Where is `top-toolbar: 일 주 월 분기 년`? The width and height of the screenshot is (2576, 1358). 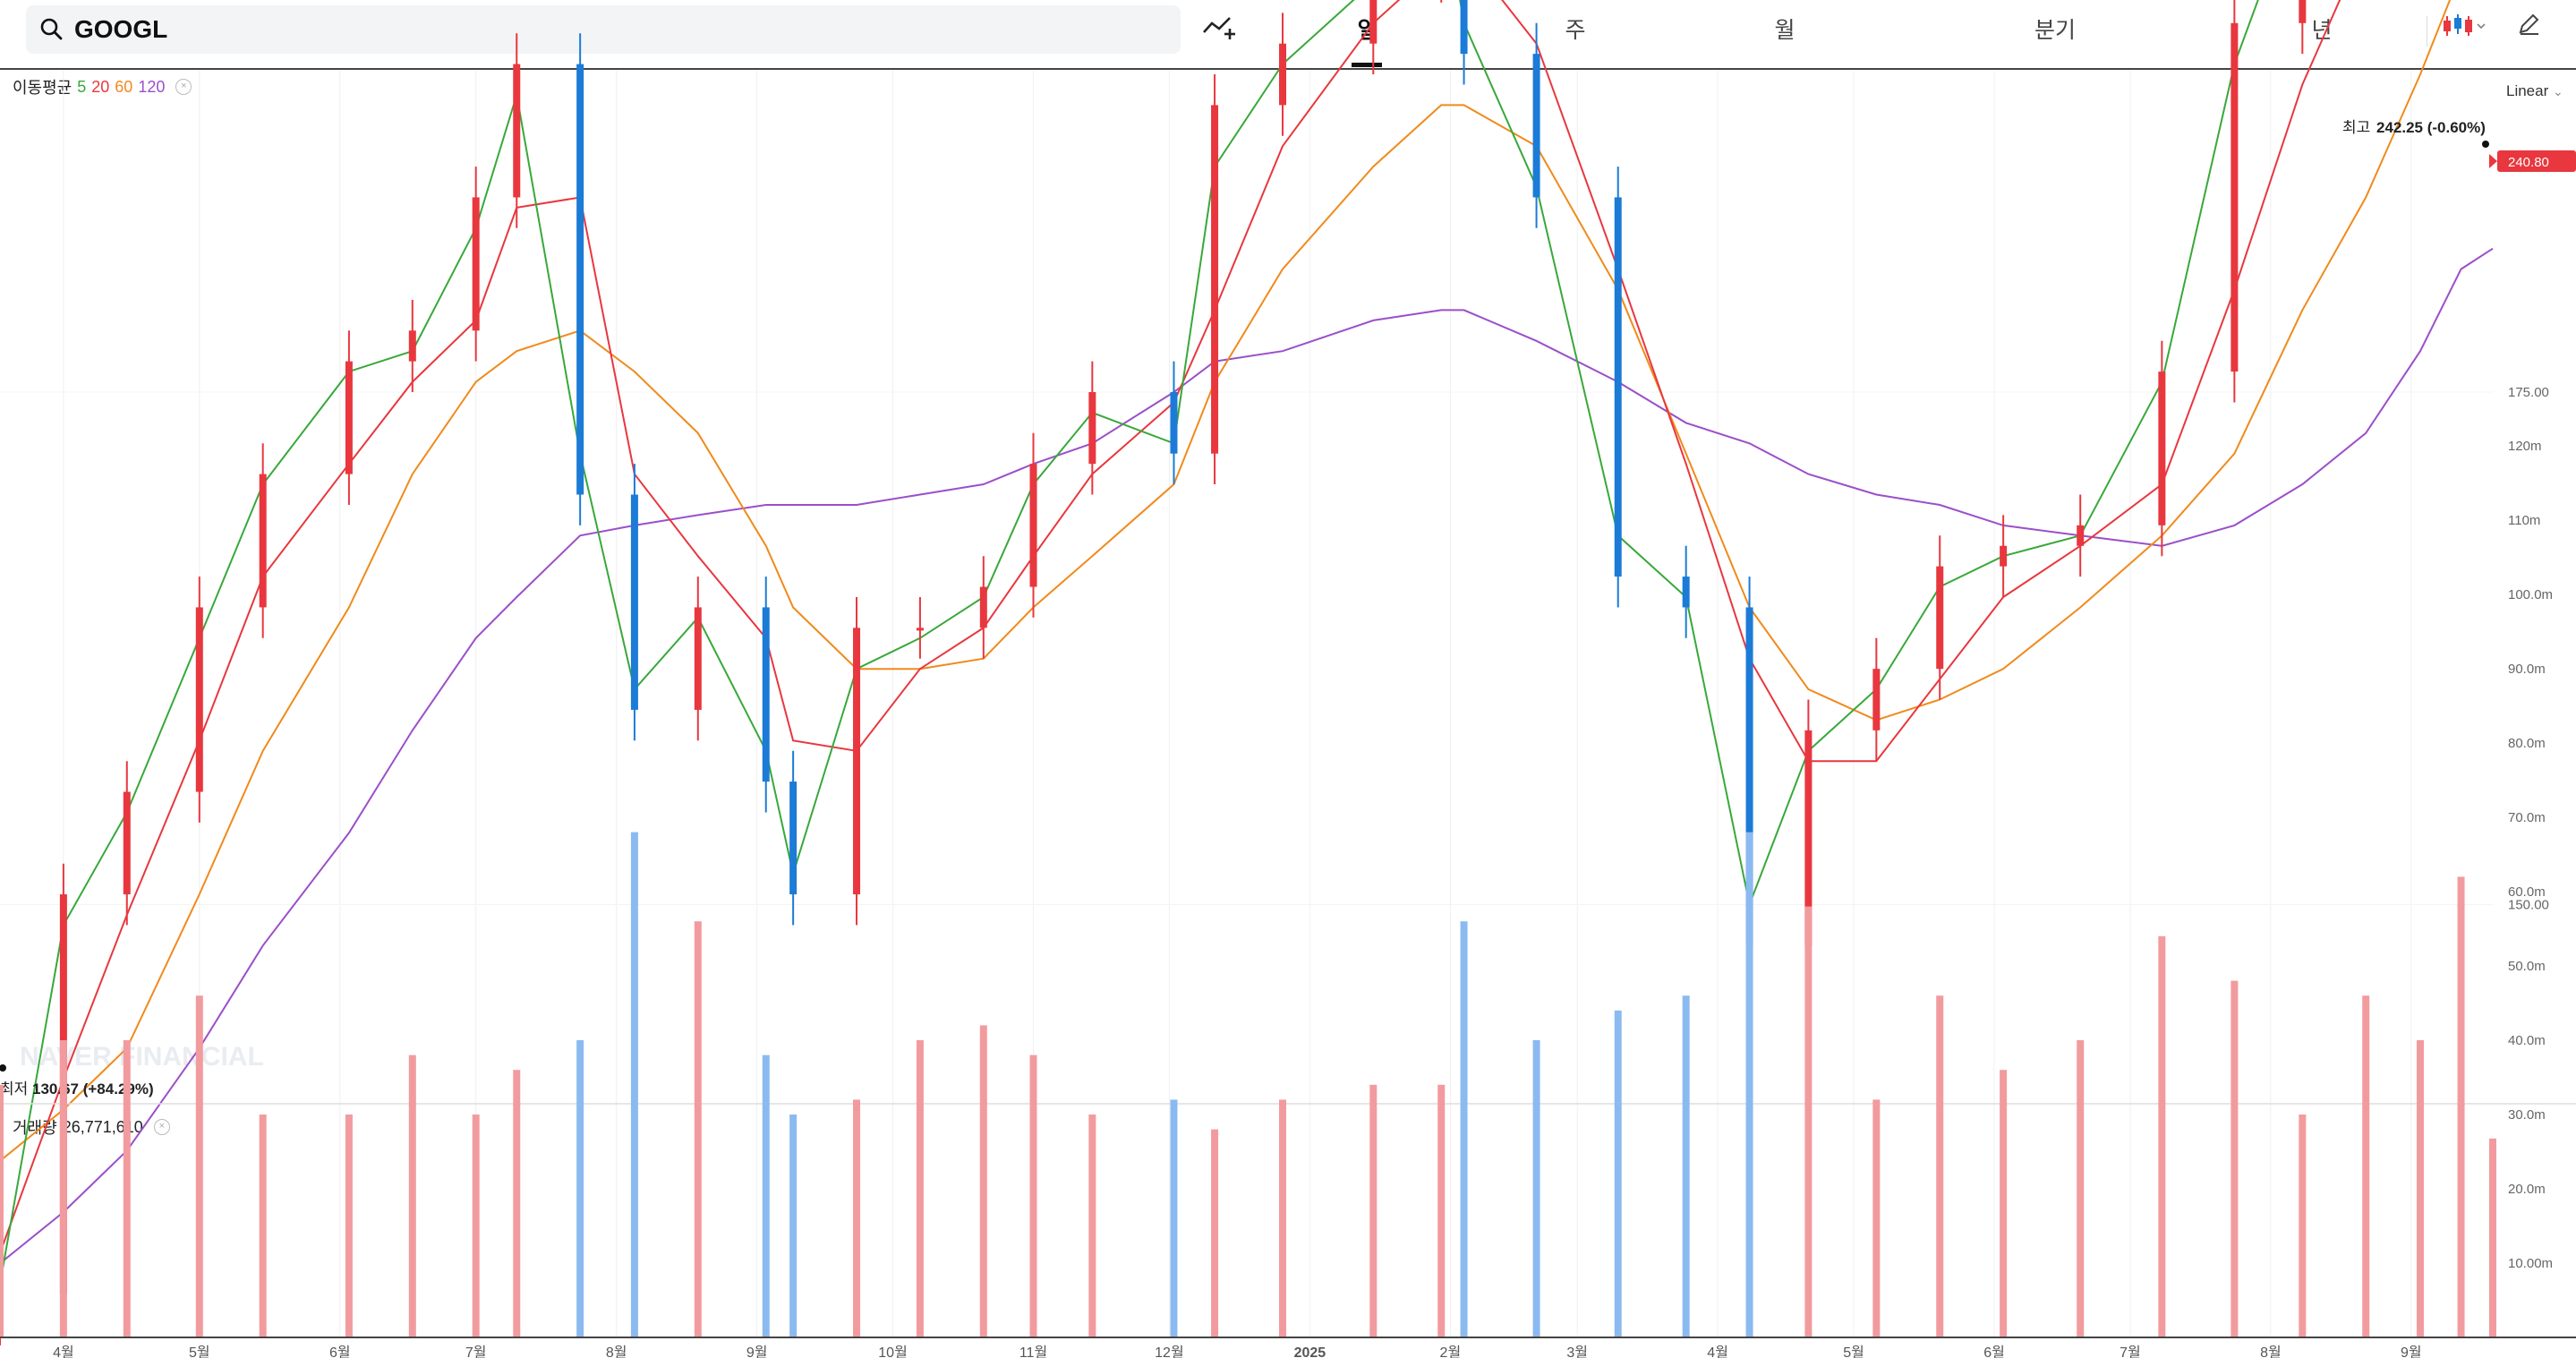 top-toolbar: 일 주 월 분기 년 is located at coordinates (1288, 35).